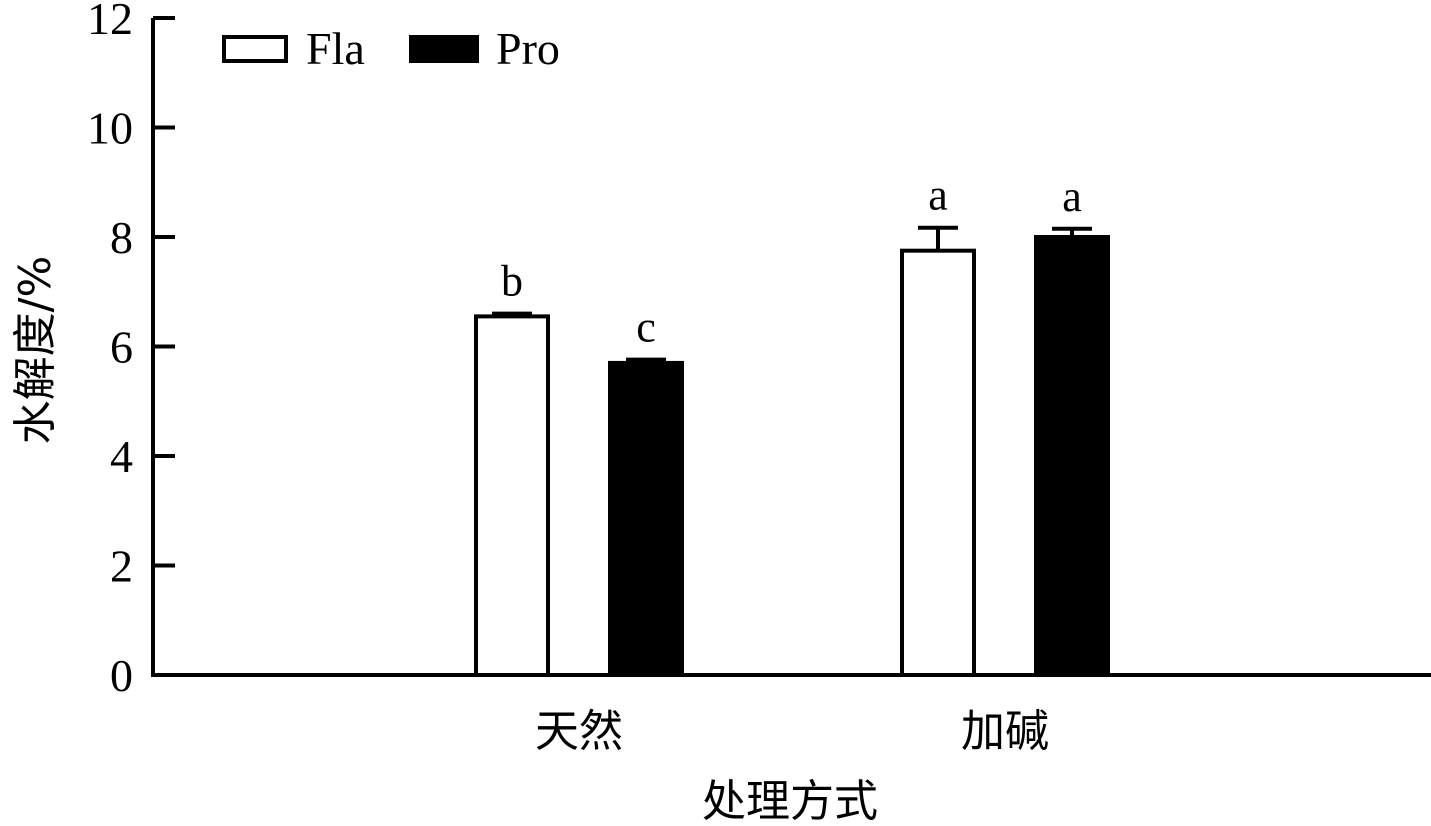 The height and width of the screenshot is (826, 1431). What do you see at coordinates (646, 327) in the screenshot?
I see `significance-label: c` at bounding box center [646, 327].